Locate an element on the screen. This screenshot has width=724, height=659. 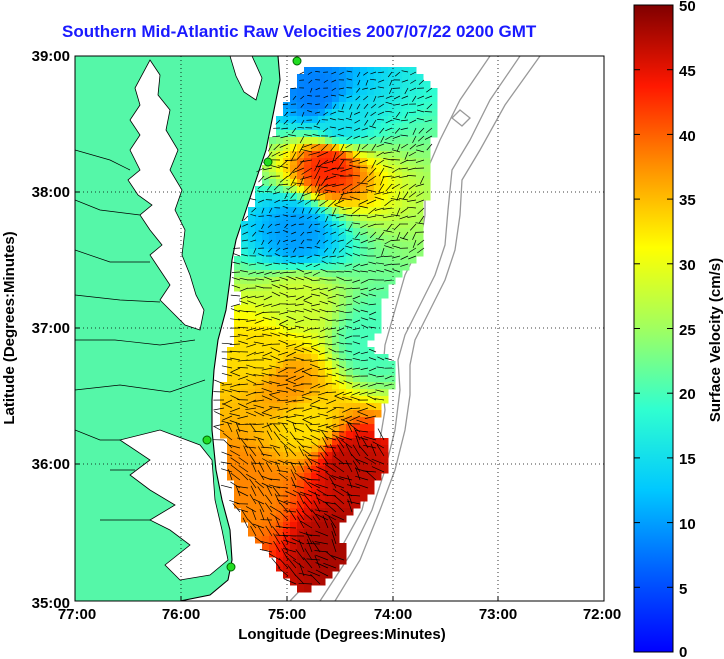
colorbar-tick-label: 15 is located at coordinates (687, 459).